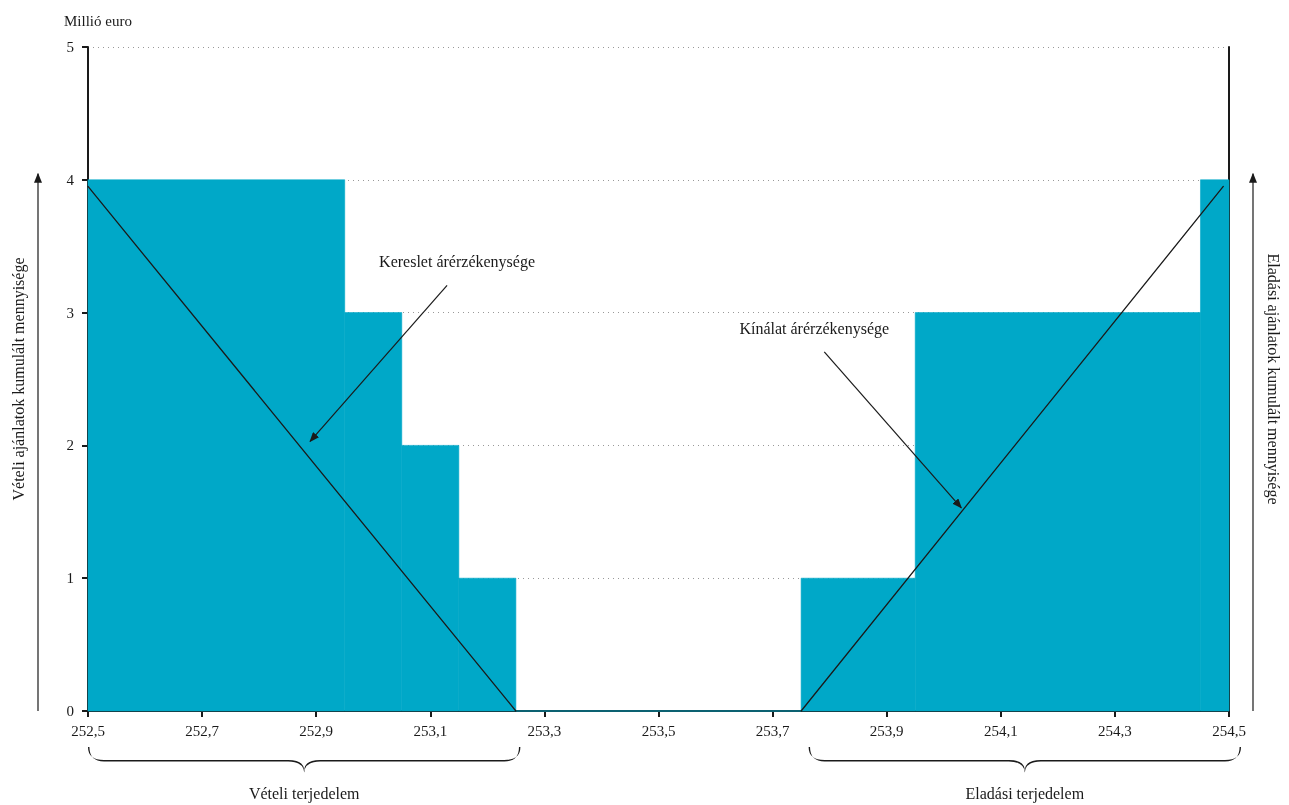  Describe the element at coordinates (70, 47) in the screenshot. I see `y-tick-label: 5` at that location.